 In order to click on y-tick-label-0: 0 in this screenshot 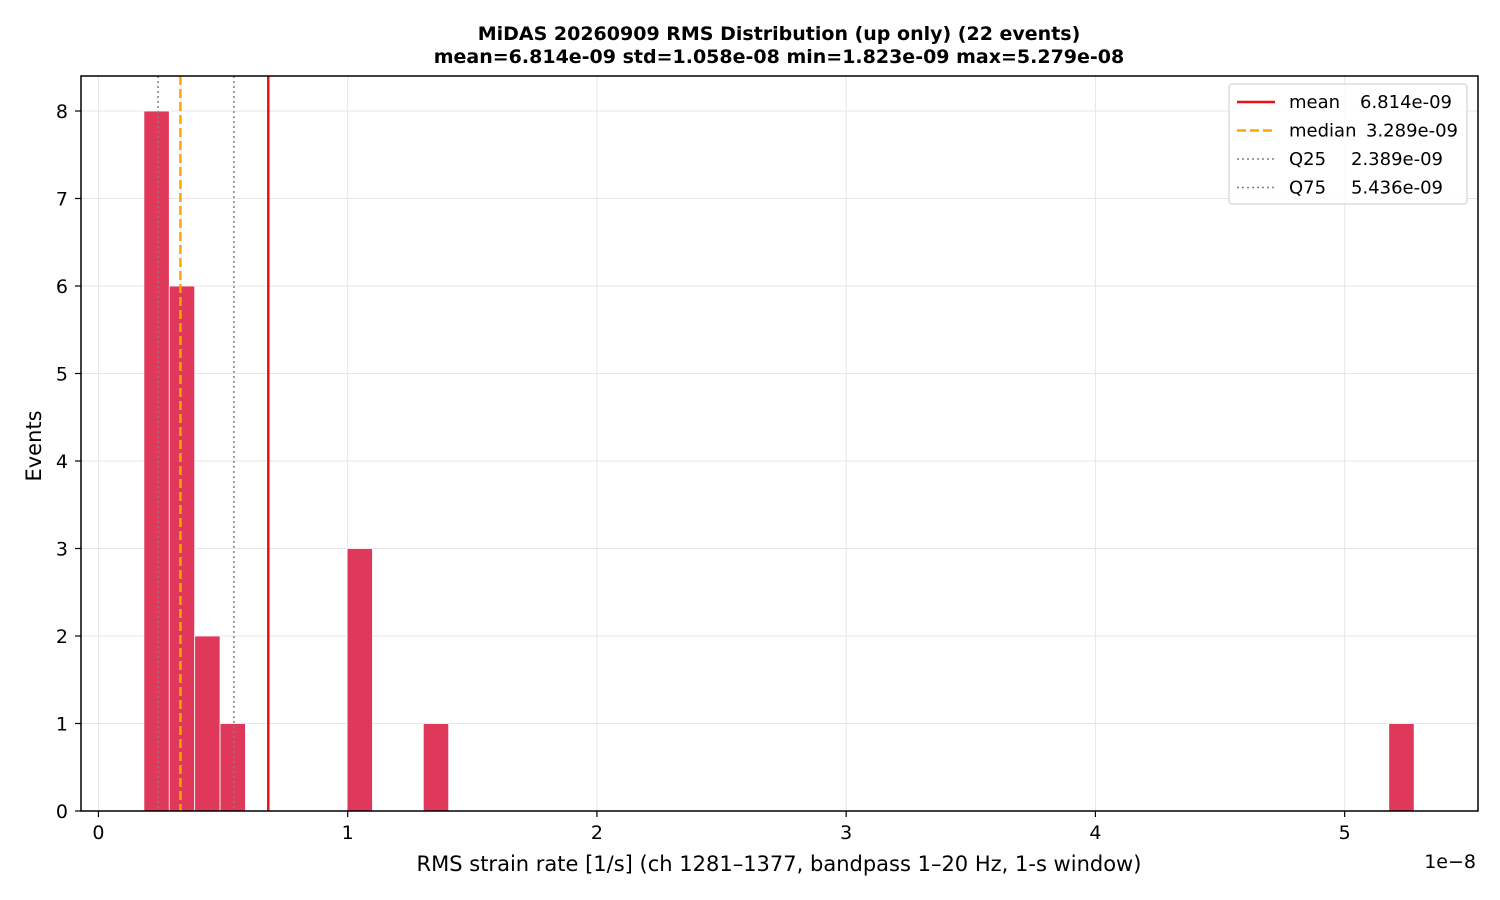, I will do `click(62, 812)`.